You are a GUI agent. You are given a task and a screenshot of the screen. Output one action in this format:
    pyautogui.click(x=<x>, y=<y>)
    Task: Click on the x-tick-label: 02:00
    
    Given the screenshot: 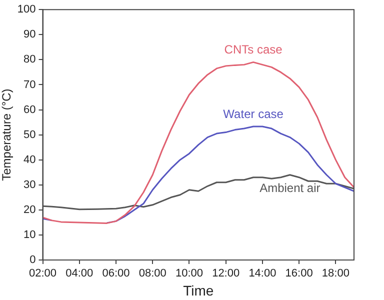 What is the action you would take?
    pyautogui.click(x=42, y=274)
    